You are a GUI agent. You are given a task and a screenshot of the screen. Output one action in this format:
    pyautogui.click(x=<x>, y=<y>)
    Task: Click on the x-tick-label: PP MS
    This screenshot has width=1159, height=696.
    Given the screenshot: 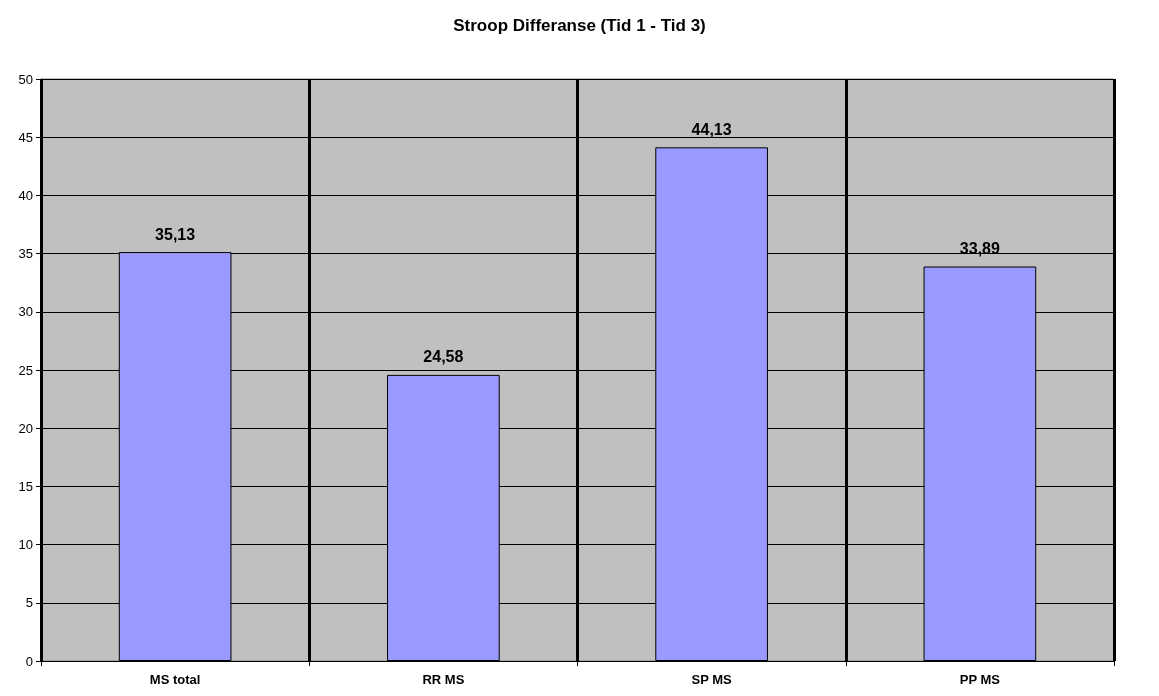 What is the action you would take?
    pyautogui.click(x=980, y=679)
    